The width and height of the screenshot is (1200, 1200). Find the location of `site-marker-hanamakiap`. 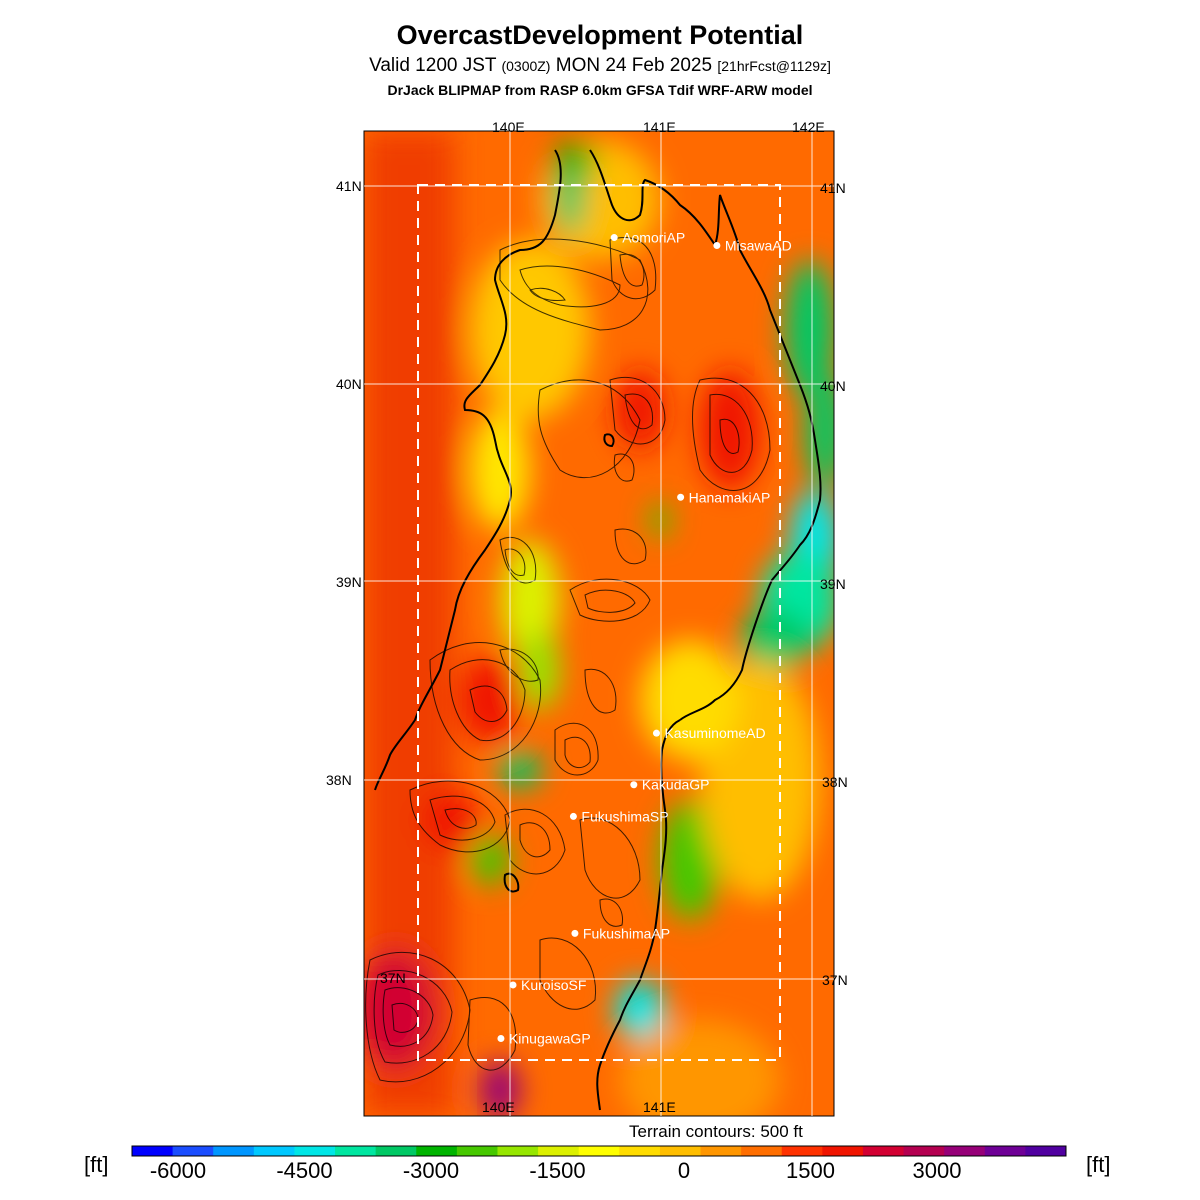

site-marker-hanamakiap is located at coordinates (681, 497).